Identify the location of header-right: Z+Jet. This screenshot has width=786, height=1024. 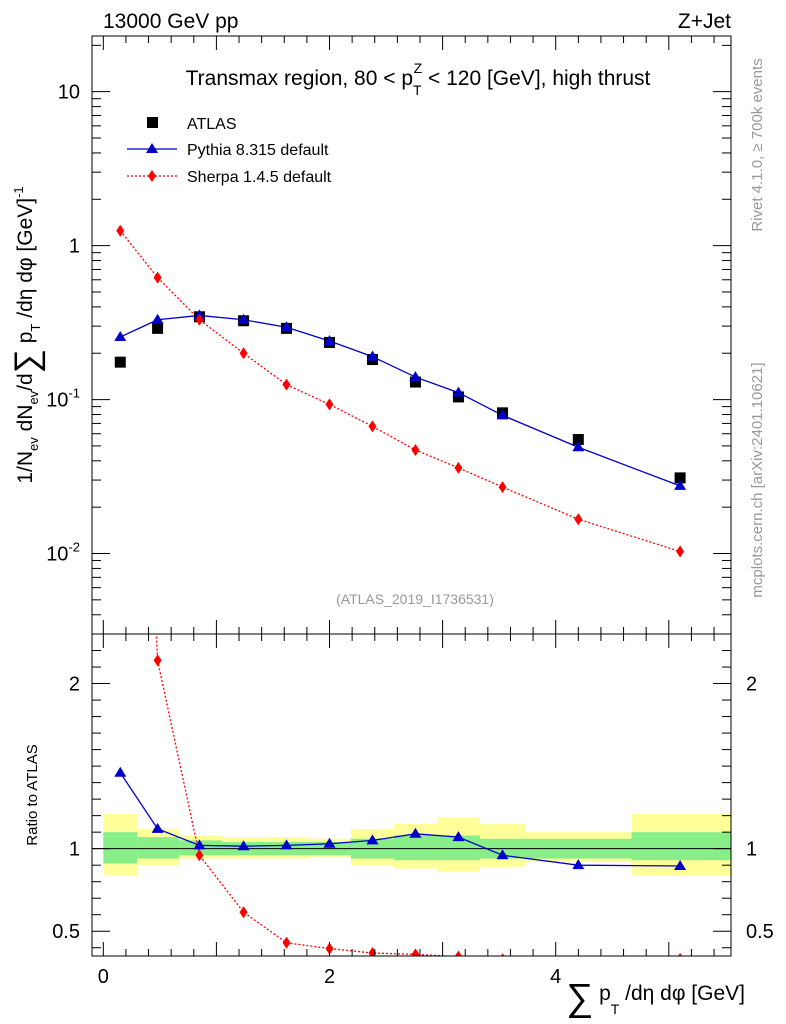
(704, 21).